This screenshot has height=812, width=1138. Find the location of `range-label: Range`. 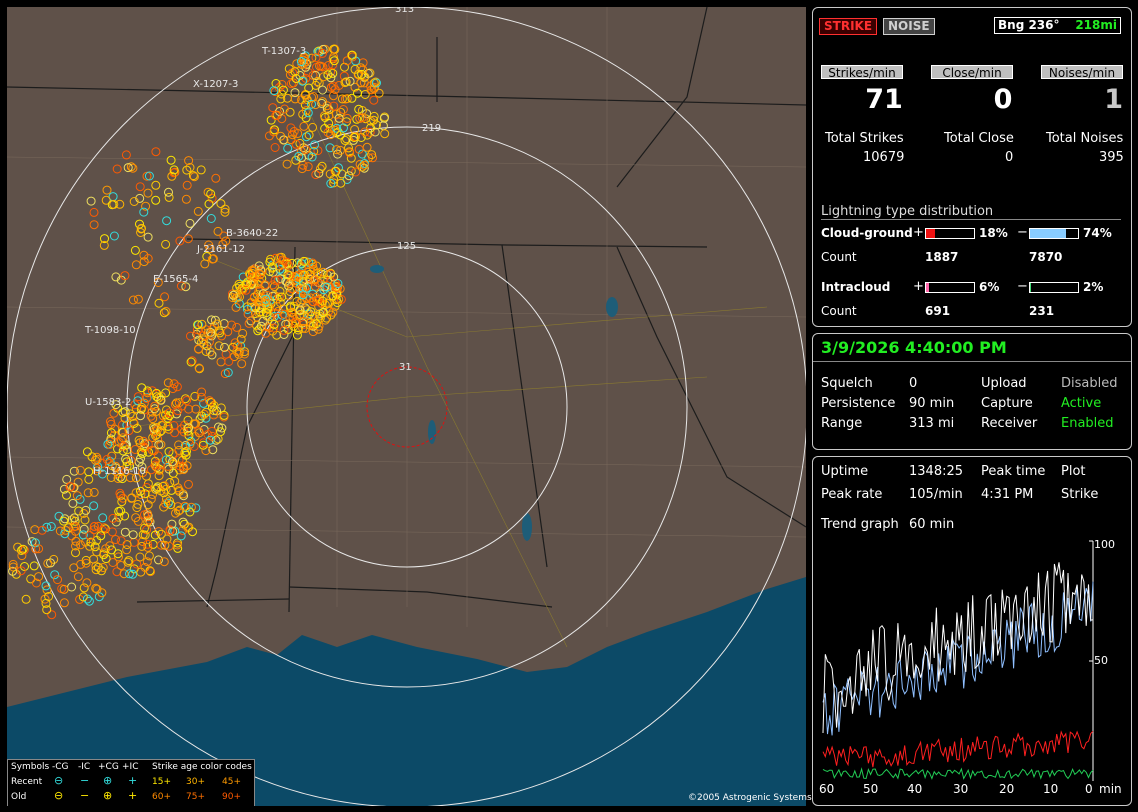

range-label: Range is located at coordinates (842, 423).